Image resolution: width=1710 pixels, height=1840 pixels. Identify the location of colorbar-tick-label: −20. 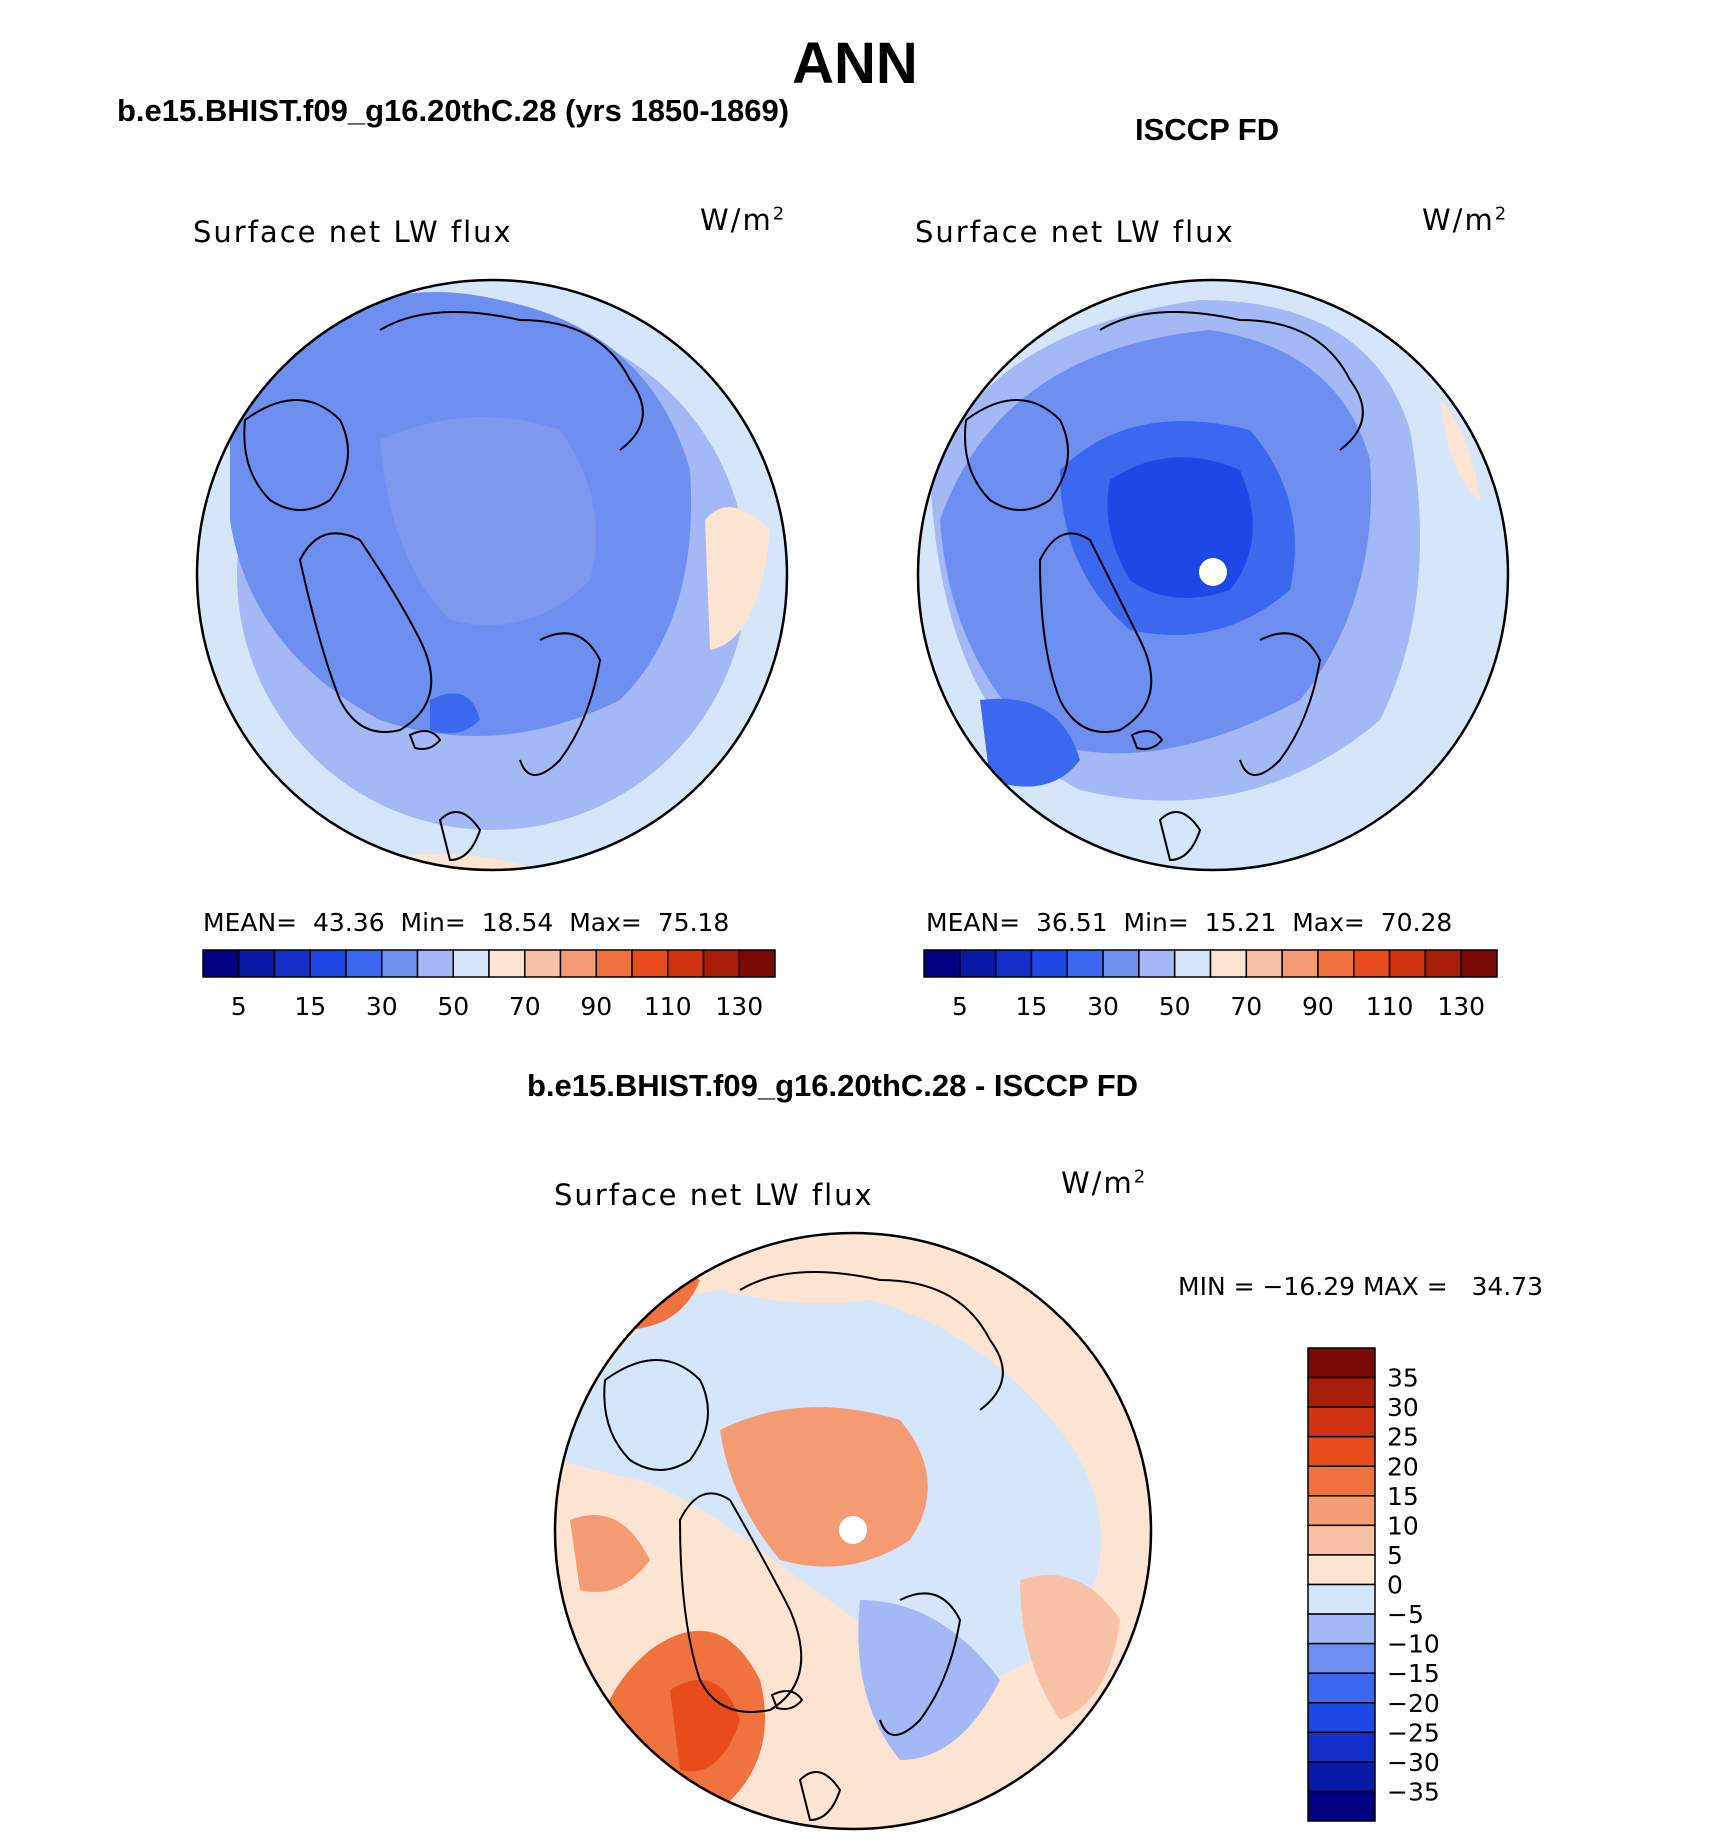
(1413, 1703).